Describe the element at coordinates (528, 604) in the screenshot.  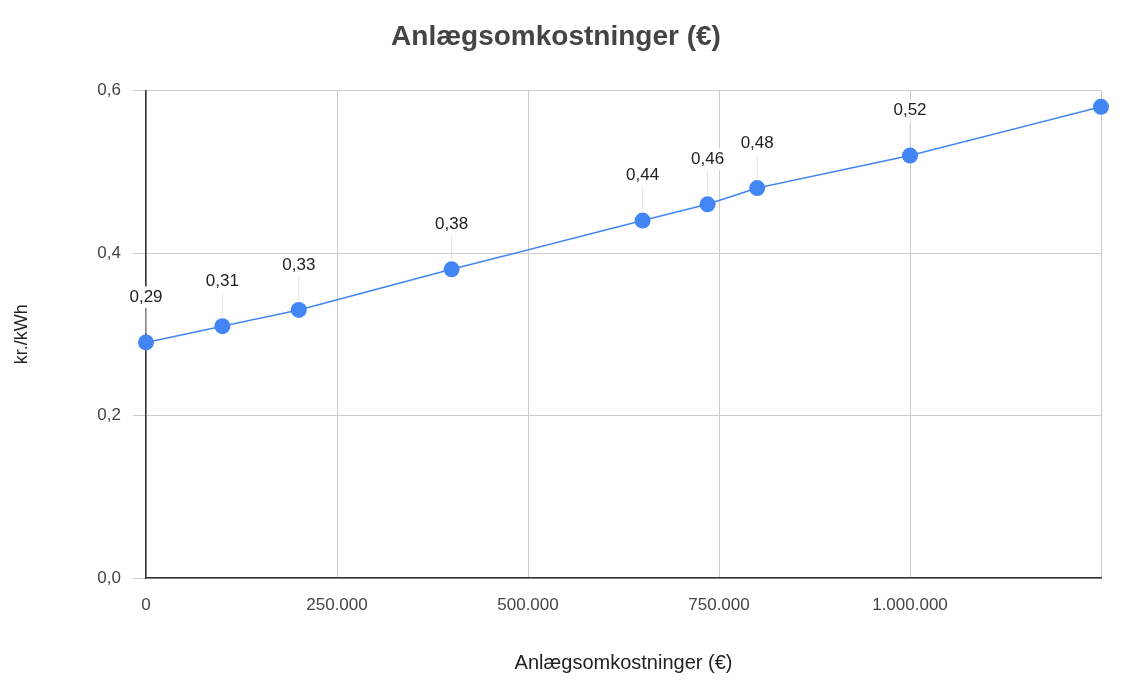
I see `x-tick-label: 500.000` at that location.